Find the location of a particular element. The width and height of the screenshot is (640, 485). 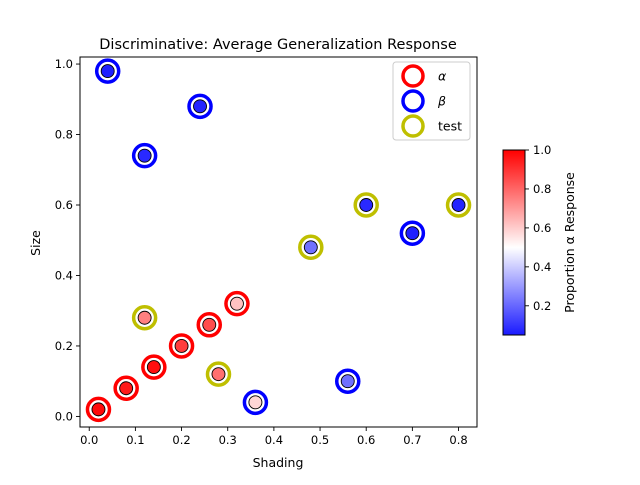

y-tick-label: 0.8 is located at coordinates (64, 135).